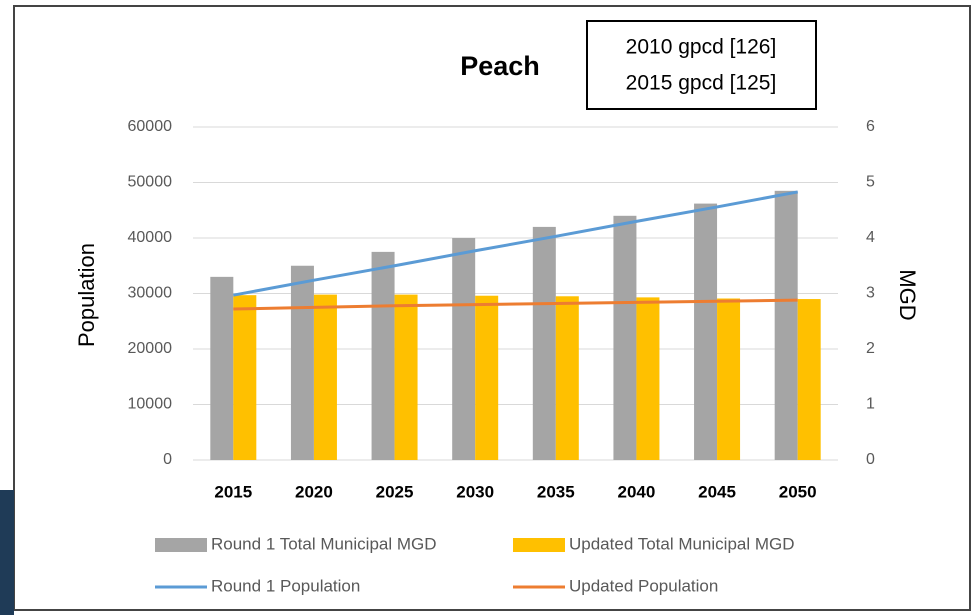 The image size is (973, 615). I want to click on y-tick-label: 60000, so click(150, 126).